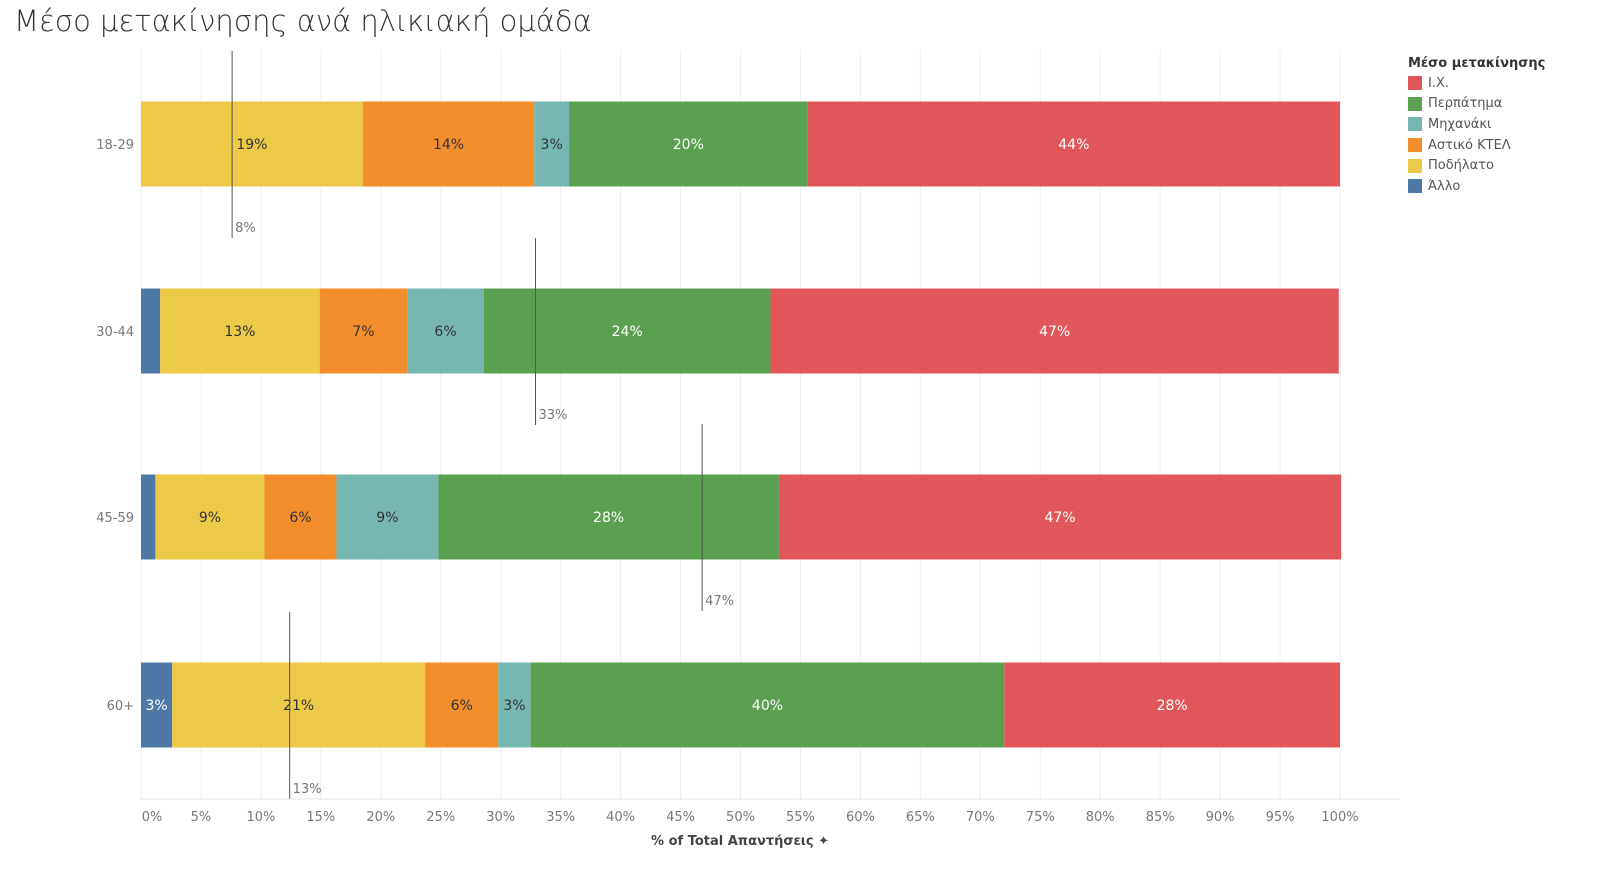 Image resolution: width=1615 pixels, height=877 pixels. I want to click on x-tick-label: 95%, so click(1280, 817).